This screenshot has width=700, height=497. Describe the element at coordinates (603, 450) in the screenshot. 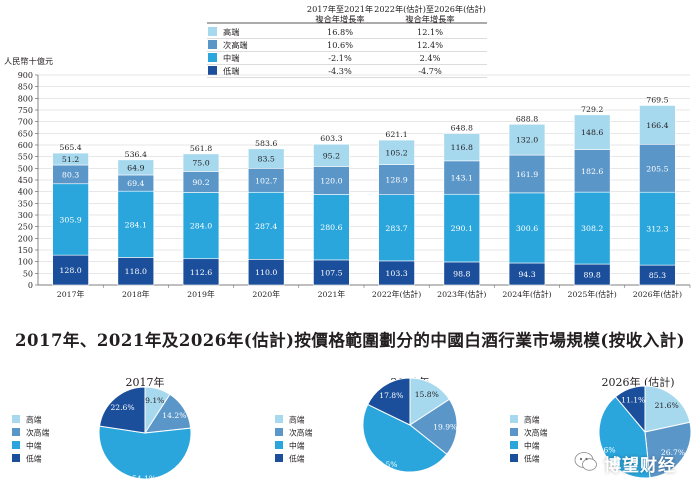

I see `pie-slice-label-mid: 40.6%` at that location.